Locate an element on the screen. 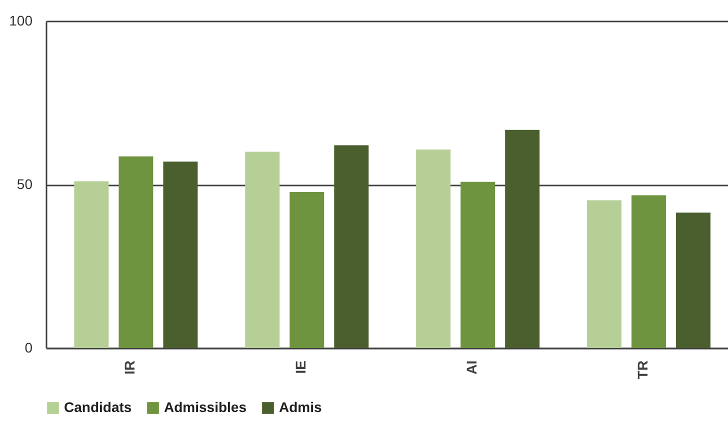 Image resolution: width=728 pixels, height=427 pixels. x-tick-label: TR is located at coordinates (642, 370).